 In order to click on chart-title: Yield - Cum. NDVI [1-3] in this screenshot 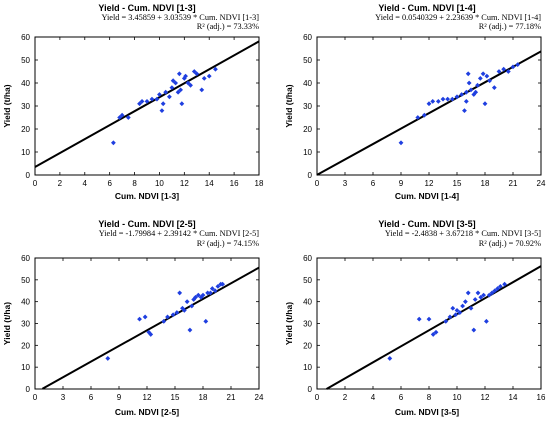, I will do `click(146, 8)`.